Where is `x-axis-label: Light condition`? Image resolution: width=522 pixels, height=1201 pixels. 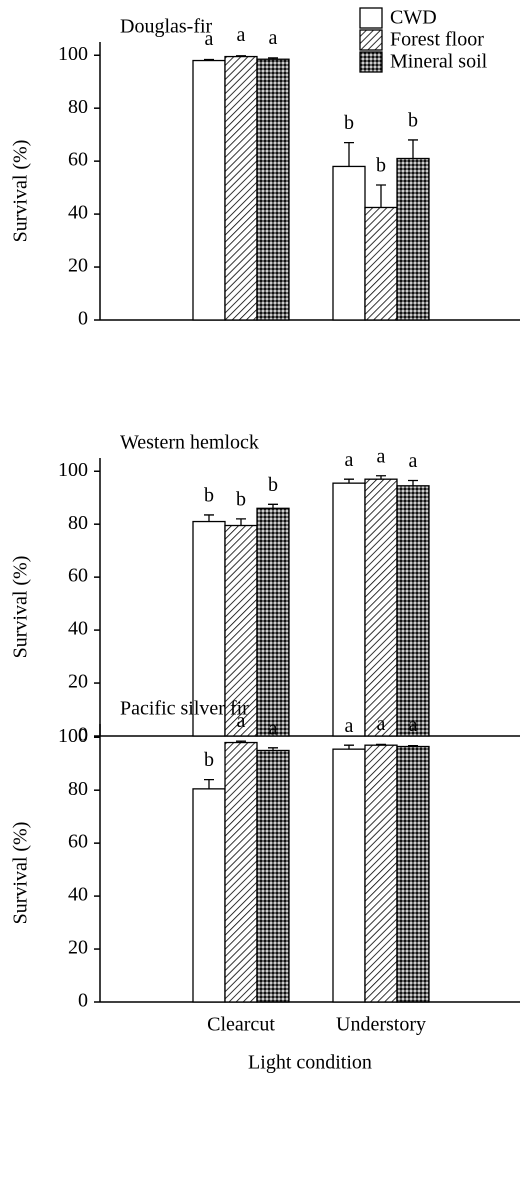 x-axis-label: Light condition is located at coordinates (310, 1063).